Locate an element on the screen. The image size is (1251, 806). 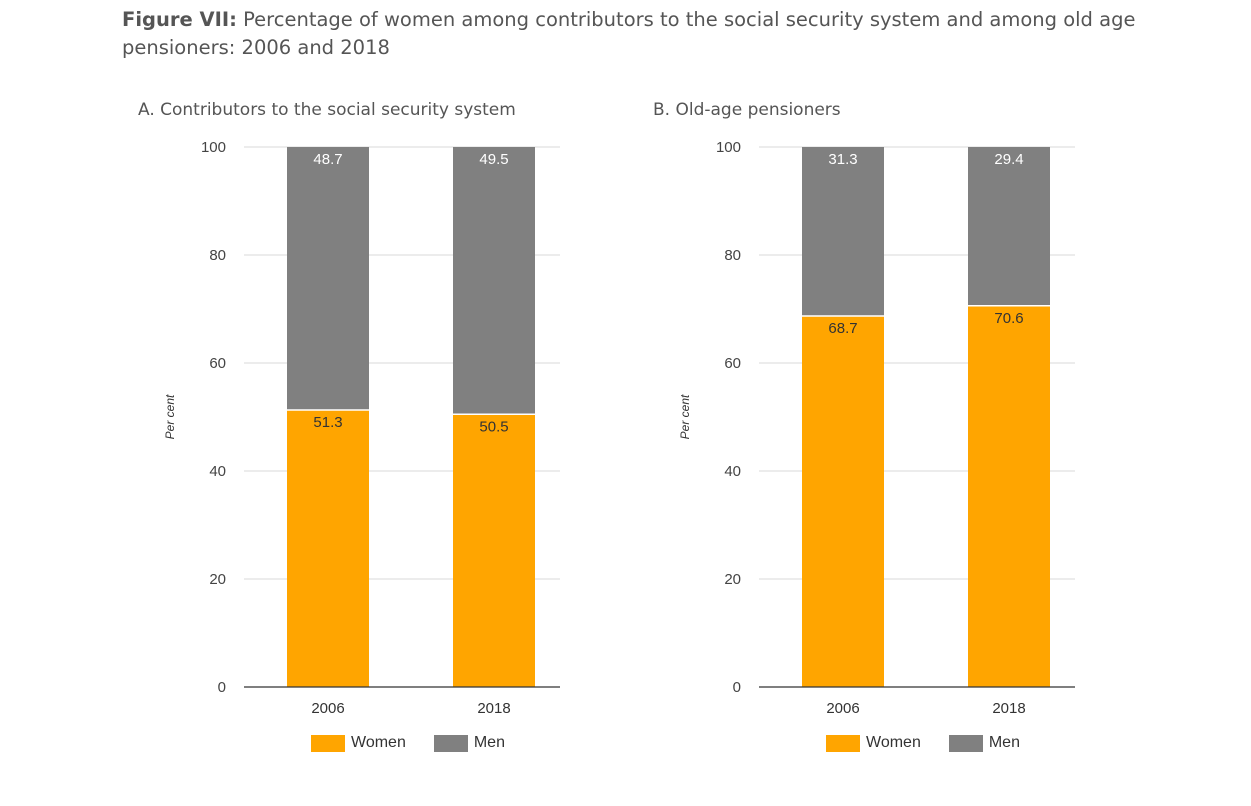
data-label-men: 31.3 is located at coordinates (842, 159).